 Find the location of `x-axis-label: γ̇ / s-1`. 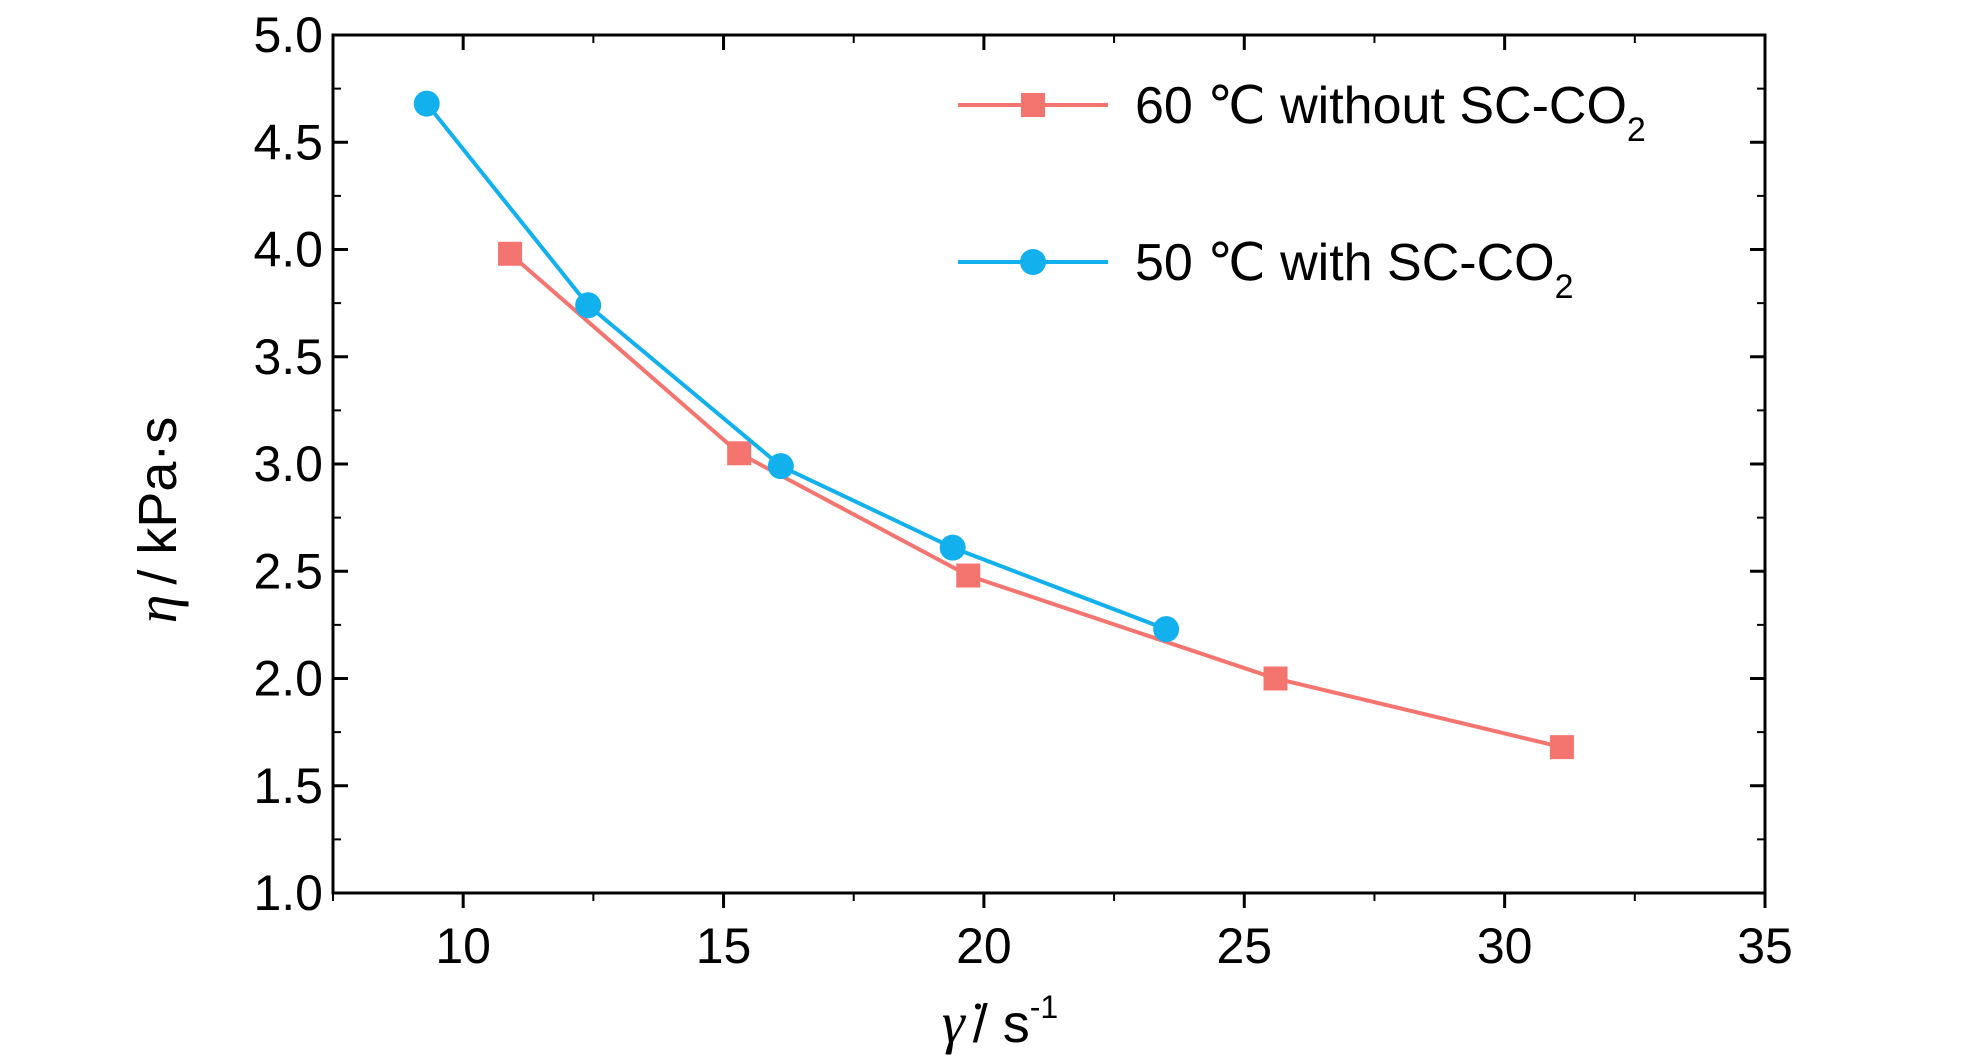

x-axis-label: γ̇ / s-1 is located at coordinates (1000, 1022).